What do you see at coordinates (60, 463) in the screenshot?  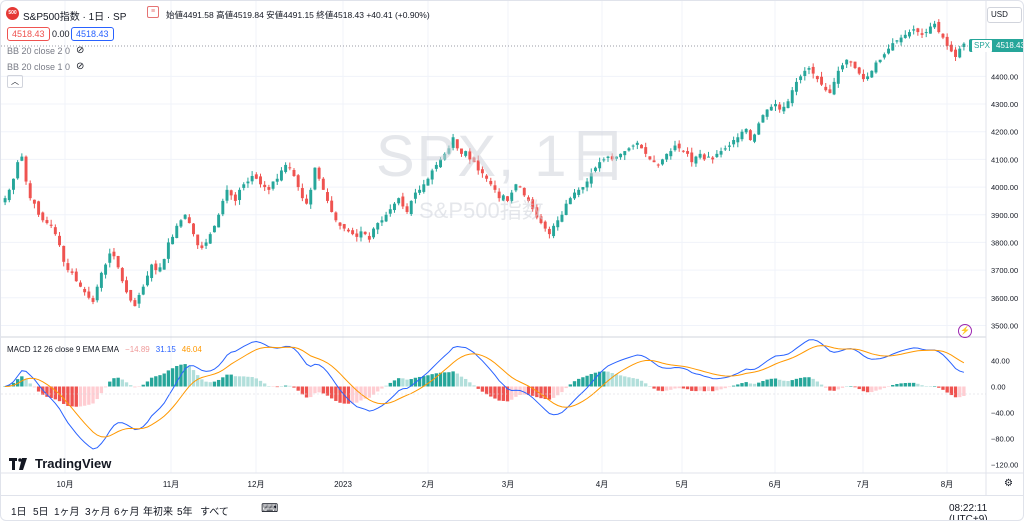 I see `tradingview-logo: TradingView` at bounding box center [60, 463].